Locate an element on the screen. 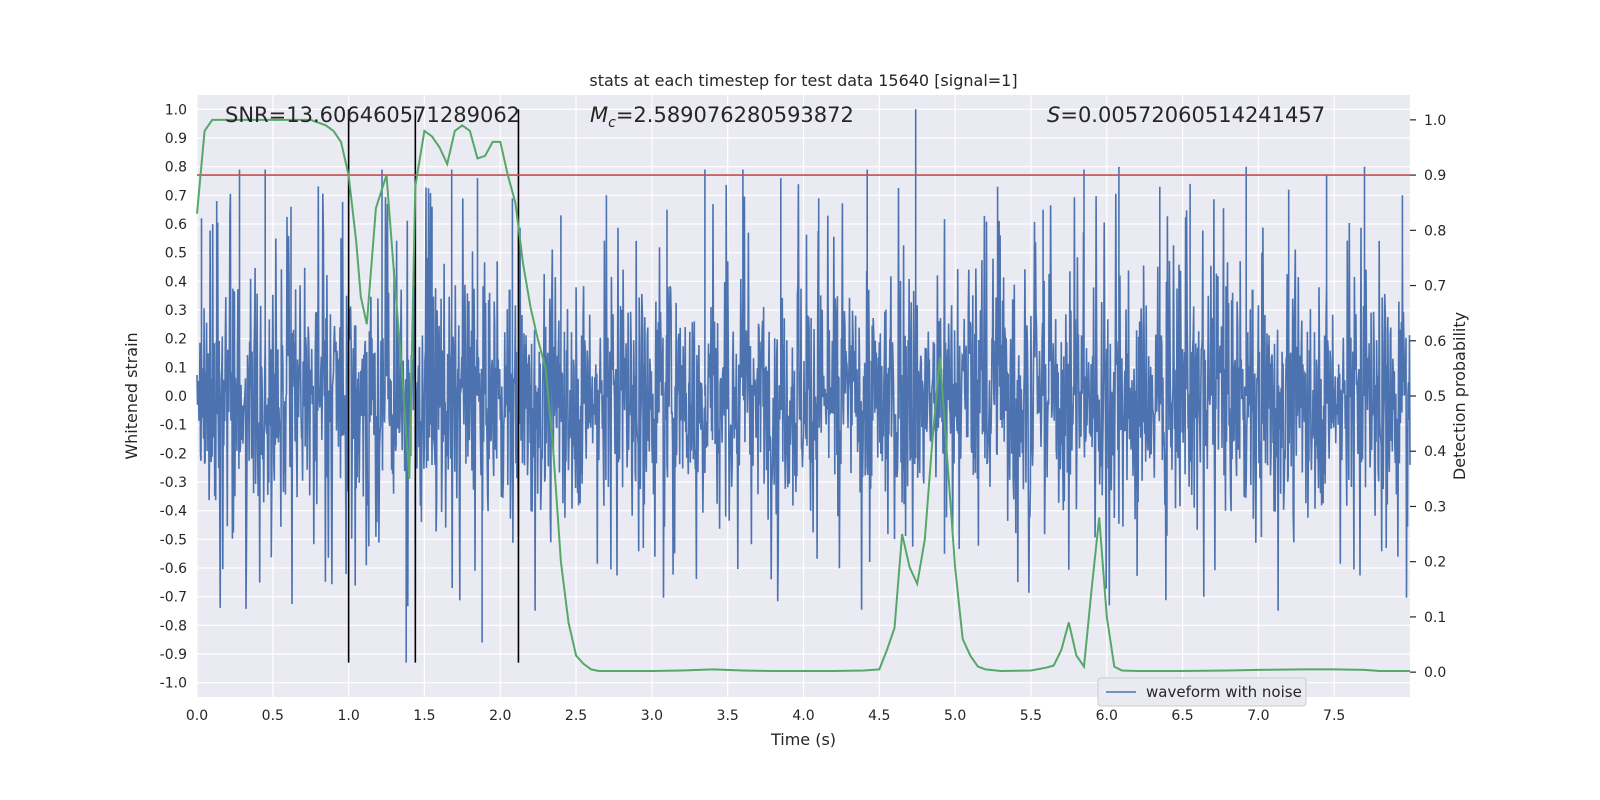 This screenshot has height=800, width=1600. y-tick-label: 0.3 is located at coordinates (176, 311).